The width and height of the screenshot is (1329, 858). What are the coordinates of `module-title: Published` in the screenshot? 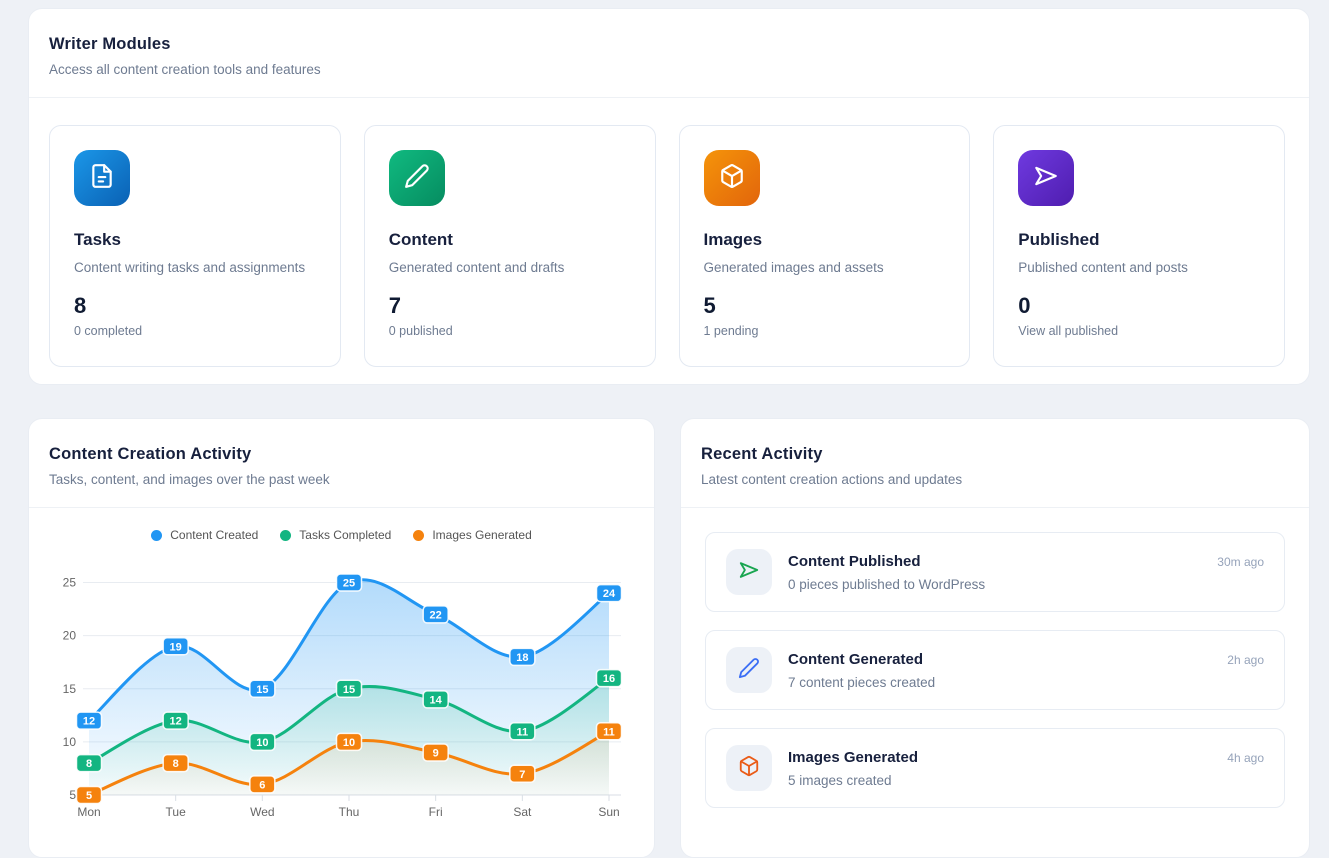 It's located at (1059, 239).